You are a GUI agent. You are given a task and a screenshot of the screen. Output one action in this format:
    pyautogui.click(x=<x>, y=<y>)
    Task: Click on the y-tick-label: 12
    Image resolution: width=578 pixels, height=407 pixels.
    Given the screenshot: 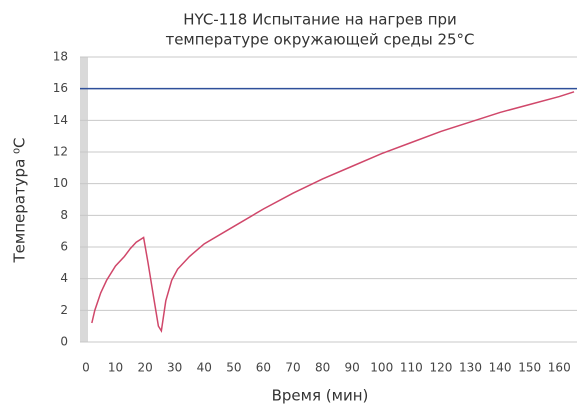 What is the action you would take?
    pyautogui.click(x=60, y=152)
    